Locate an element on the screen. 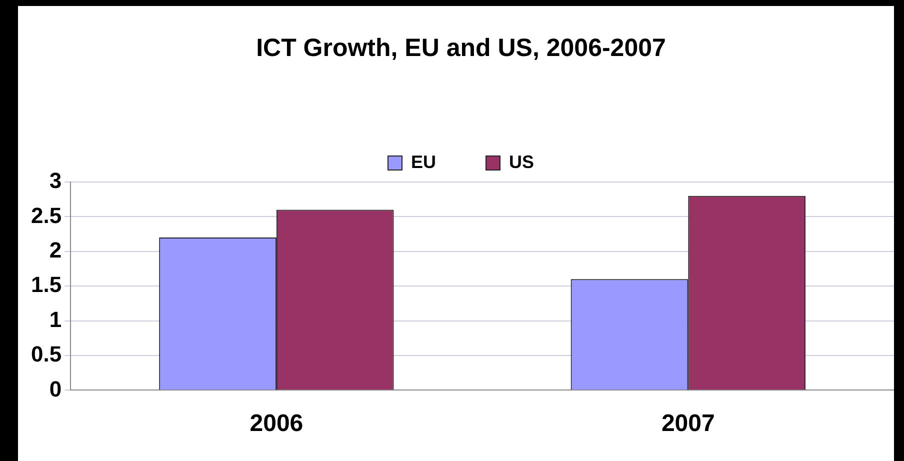 The width and height of the screenshot is (904, 461). y-tick-label: 0.5 is located at coordinates (46, 354).